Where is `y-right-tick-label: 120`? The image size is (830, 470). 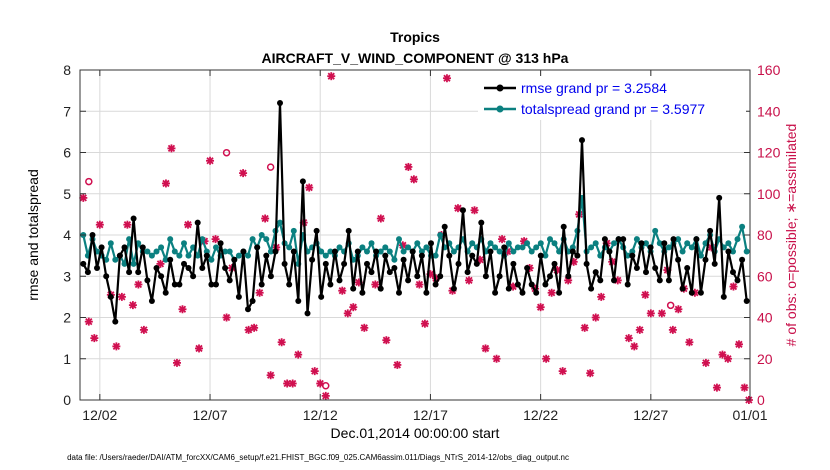 y-right-tick-label: 120 is located at coordinates (769, 153).